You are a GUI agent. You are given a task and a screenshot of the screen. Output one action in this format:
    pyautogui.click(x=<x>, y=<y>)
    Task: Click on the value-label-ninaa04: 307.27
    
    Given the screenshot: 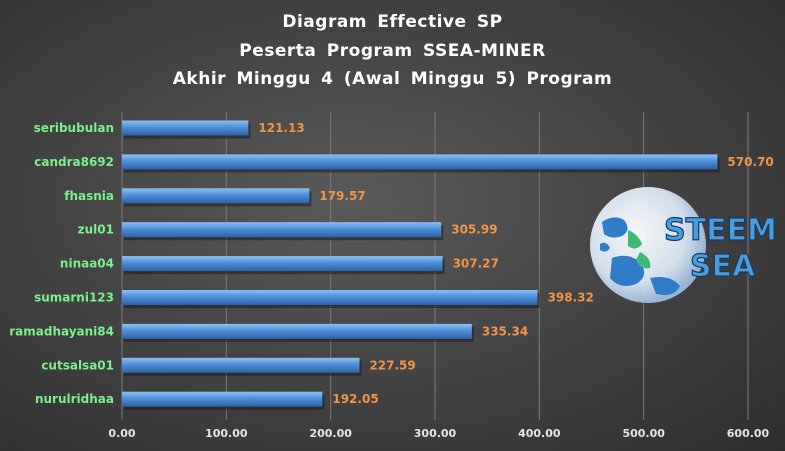 What is the action you would take?
    pyautogui.click(x=476, y=264)
    